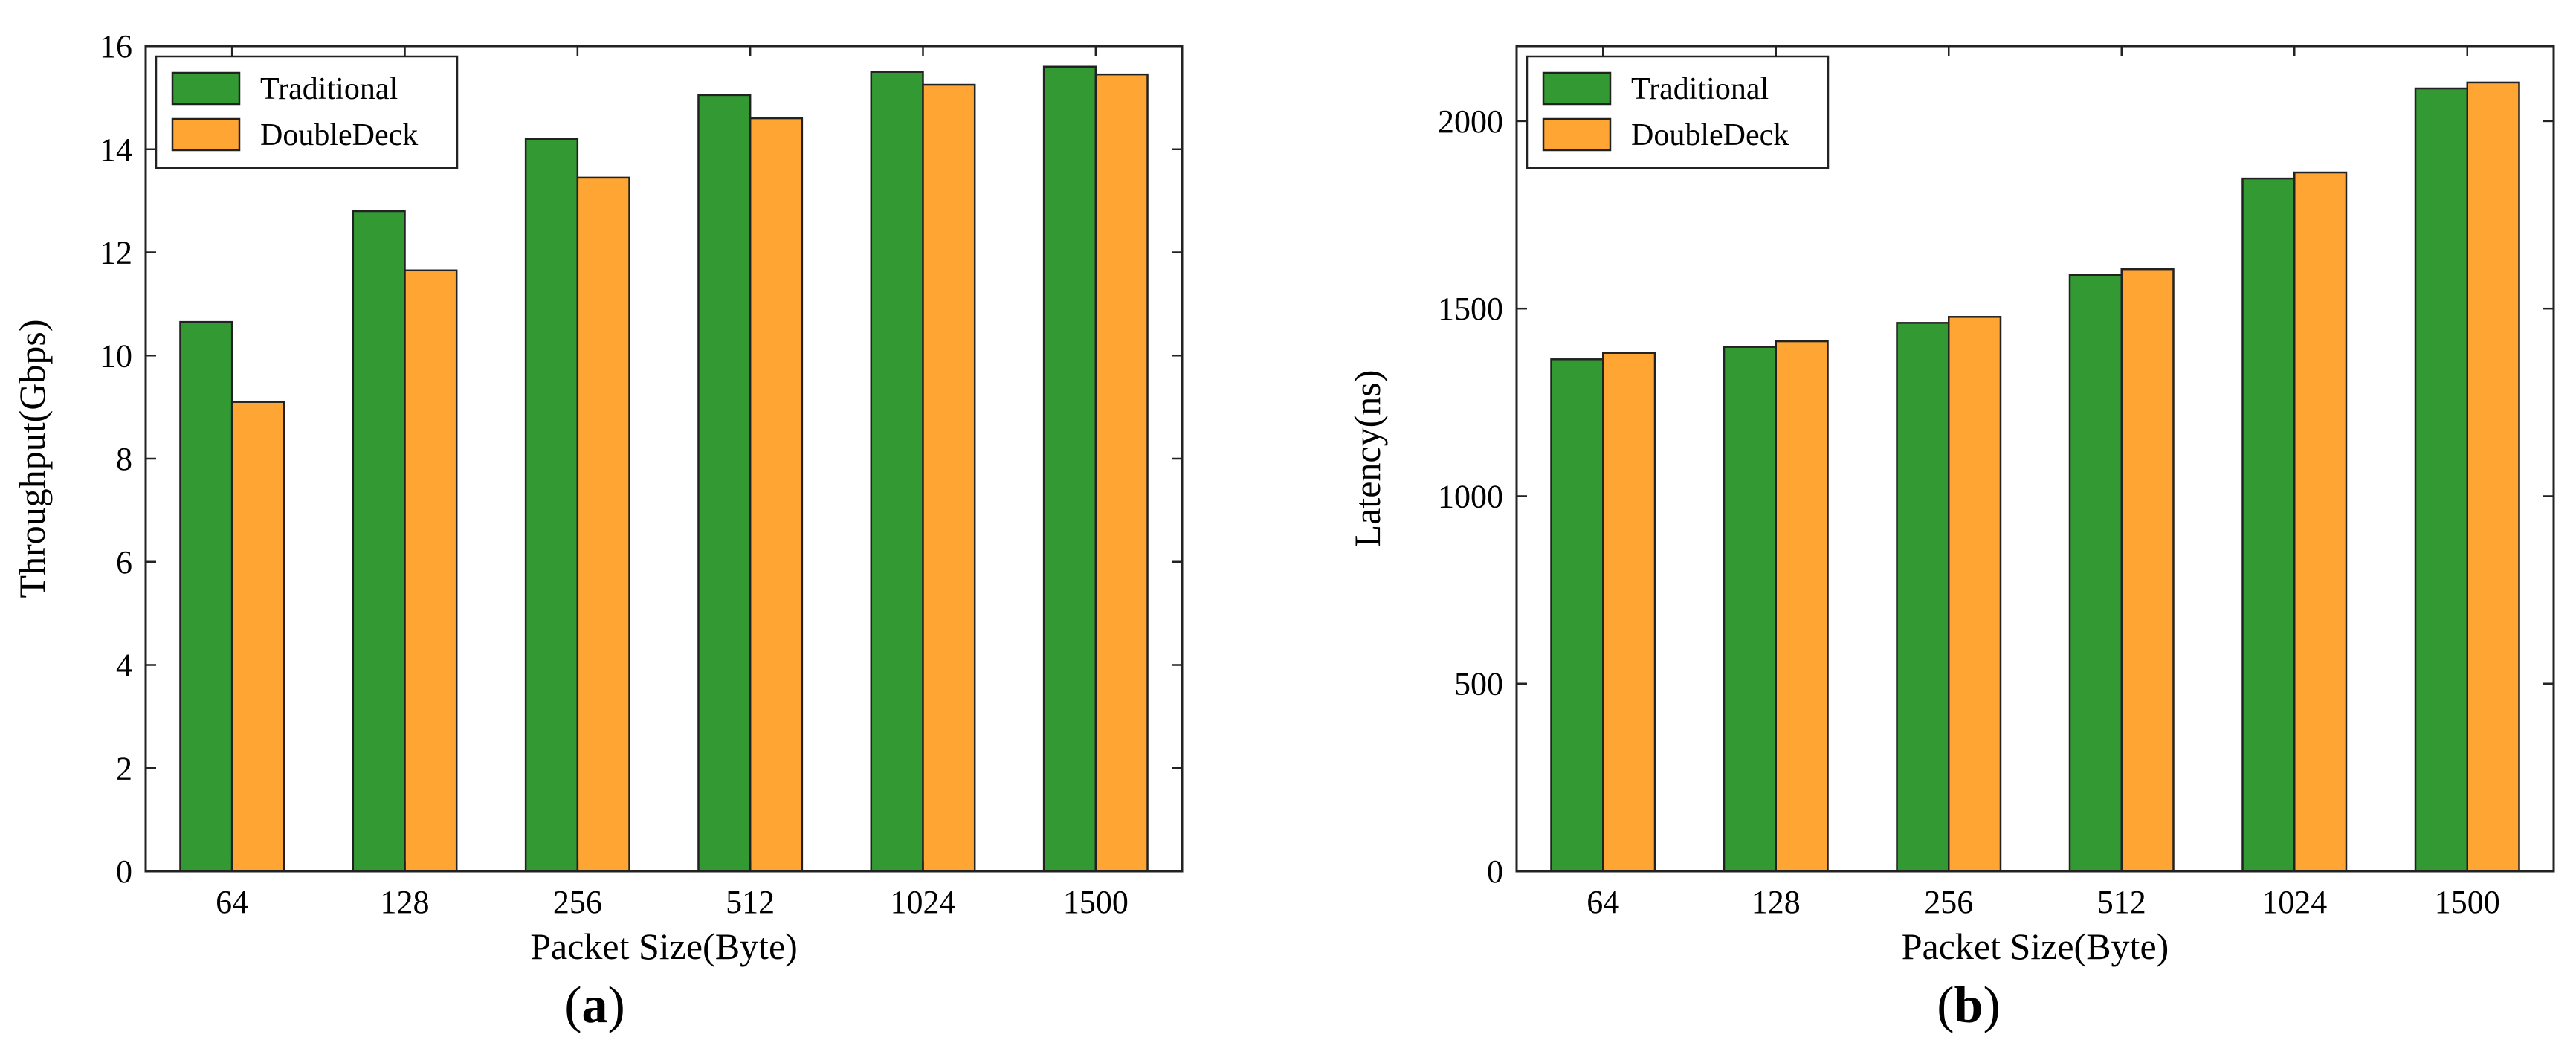 This screenshot has height=1063, width=2576. I want to click on chart0-ytick-label: 6, so click(124, 562).